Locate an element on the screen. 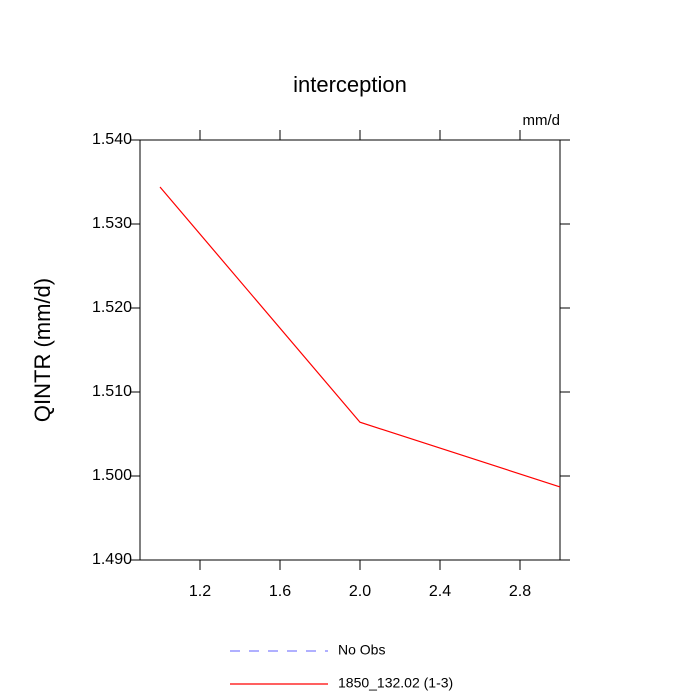 The height and width of the screenshot is (700, 700). annotation: mm/d is located at coordinates (542, 120).